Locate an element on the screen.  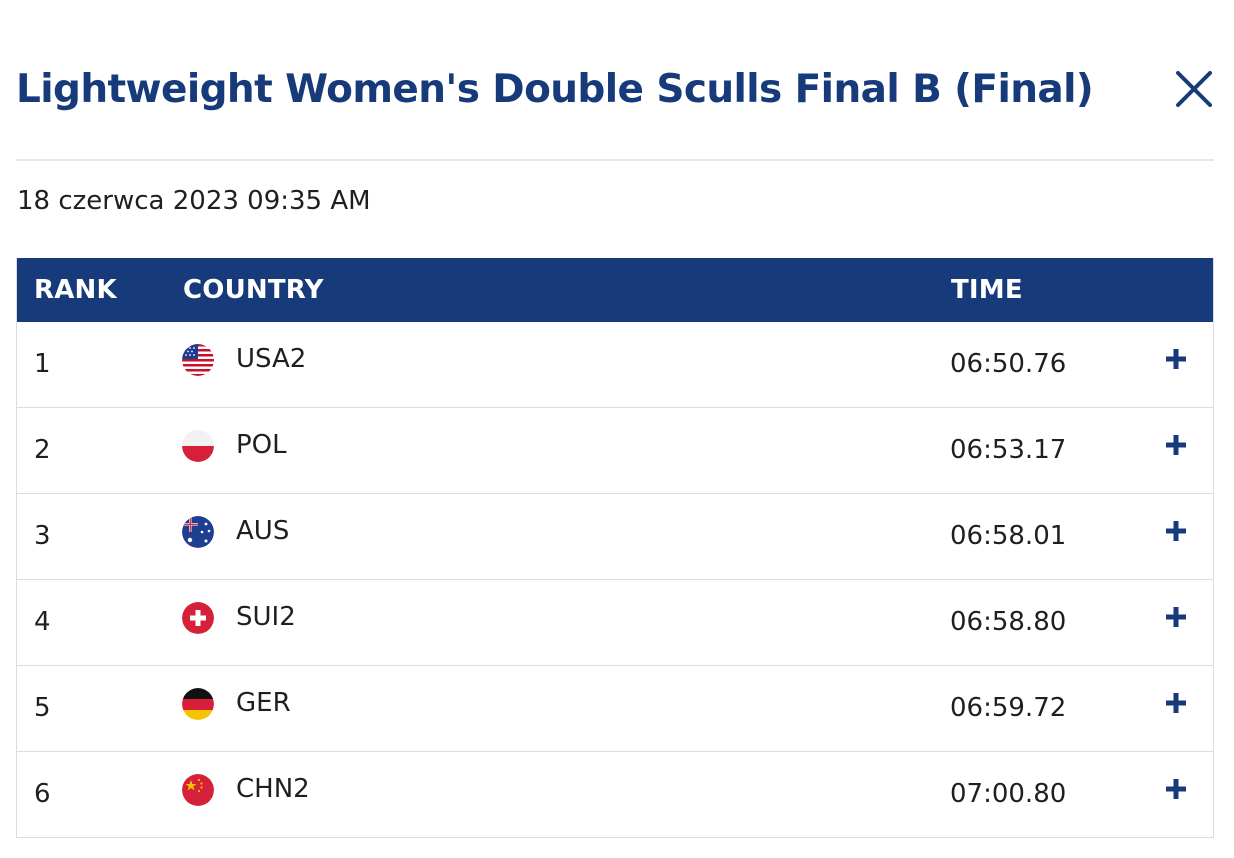
usa-flag-icon is located at coordinates (198, 360).